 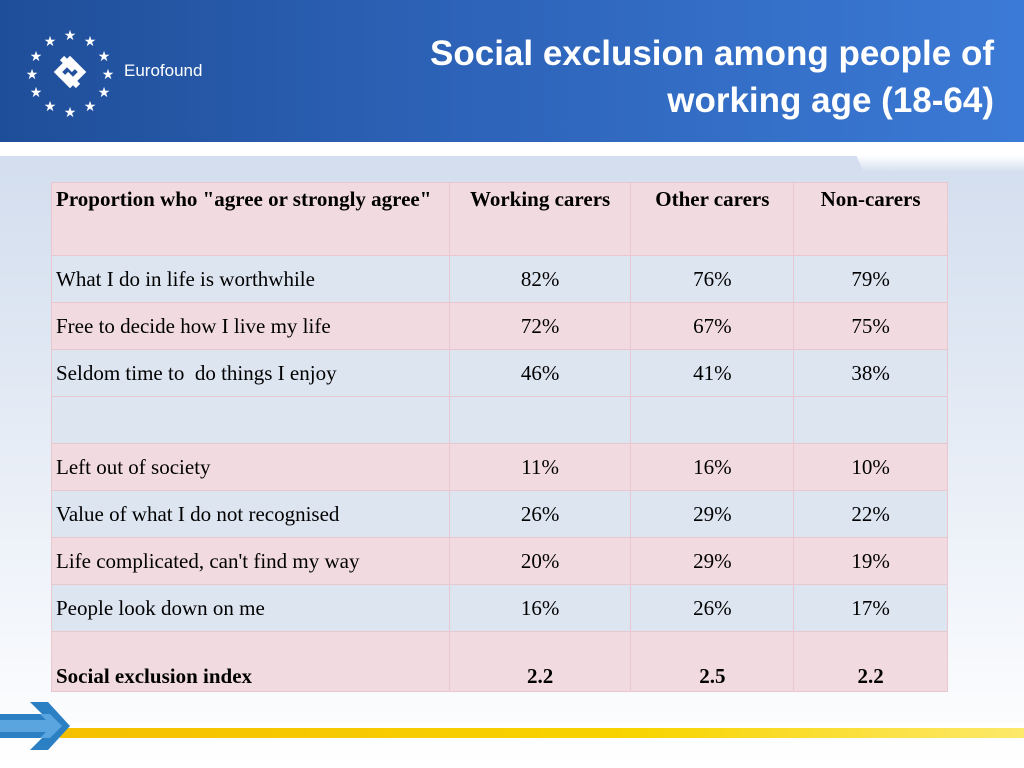 What do you see at coordinates (250, 326) in the screenshot?
I see `row-label: Free to decide how I live my life` at bounding box center [250, 326].